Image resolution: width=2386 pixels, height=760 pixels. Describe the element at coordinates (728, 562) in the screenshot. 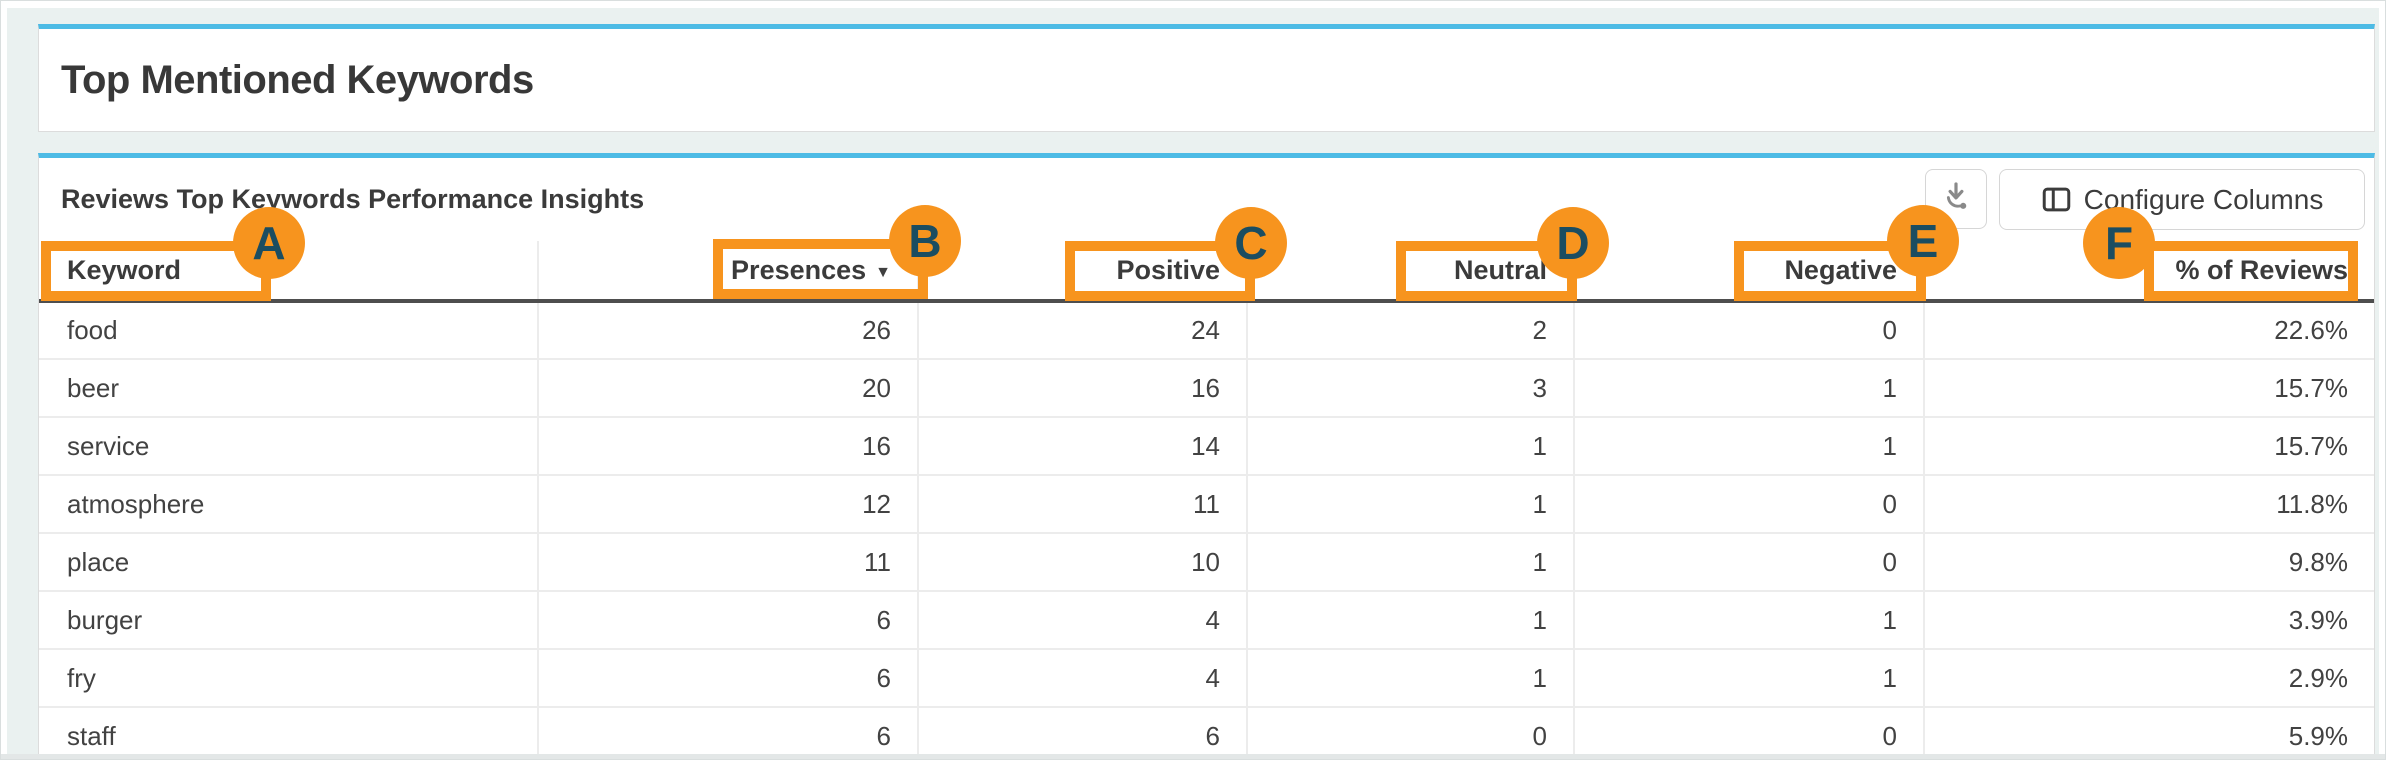

I see `cell-presences: 11` at that location.